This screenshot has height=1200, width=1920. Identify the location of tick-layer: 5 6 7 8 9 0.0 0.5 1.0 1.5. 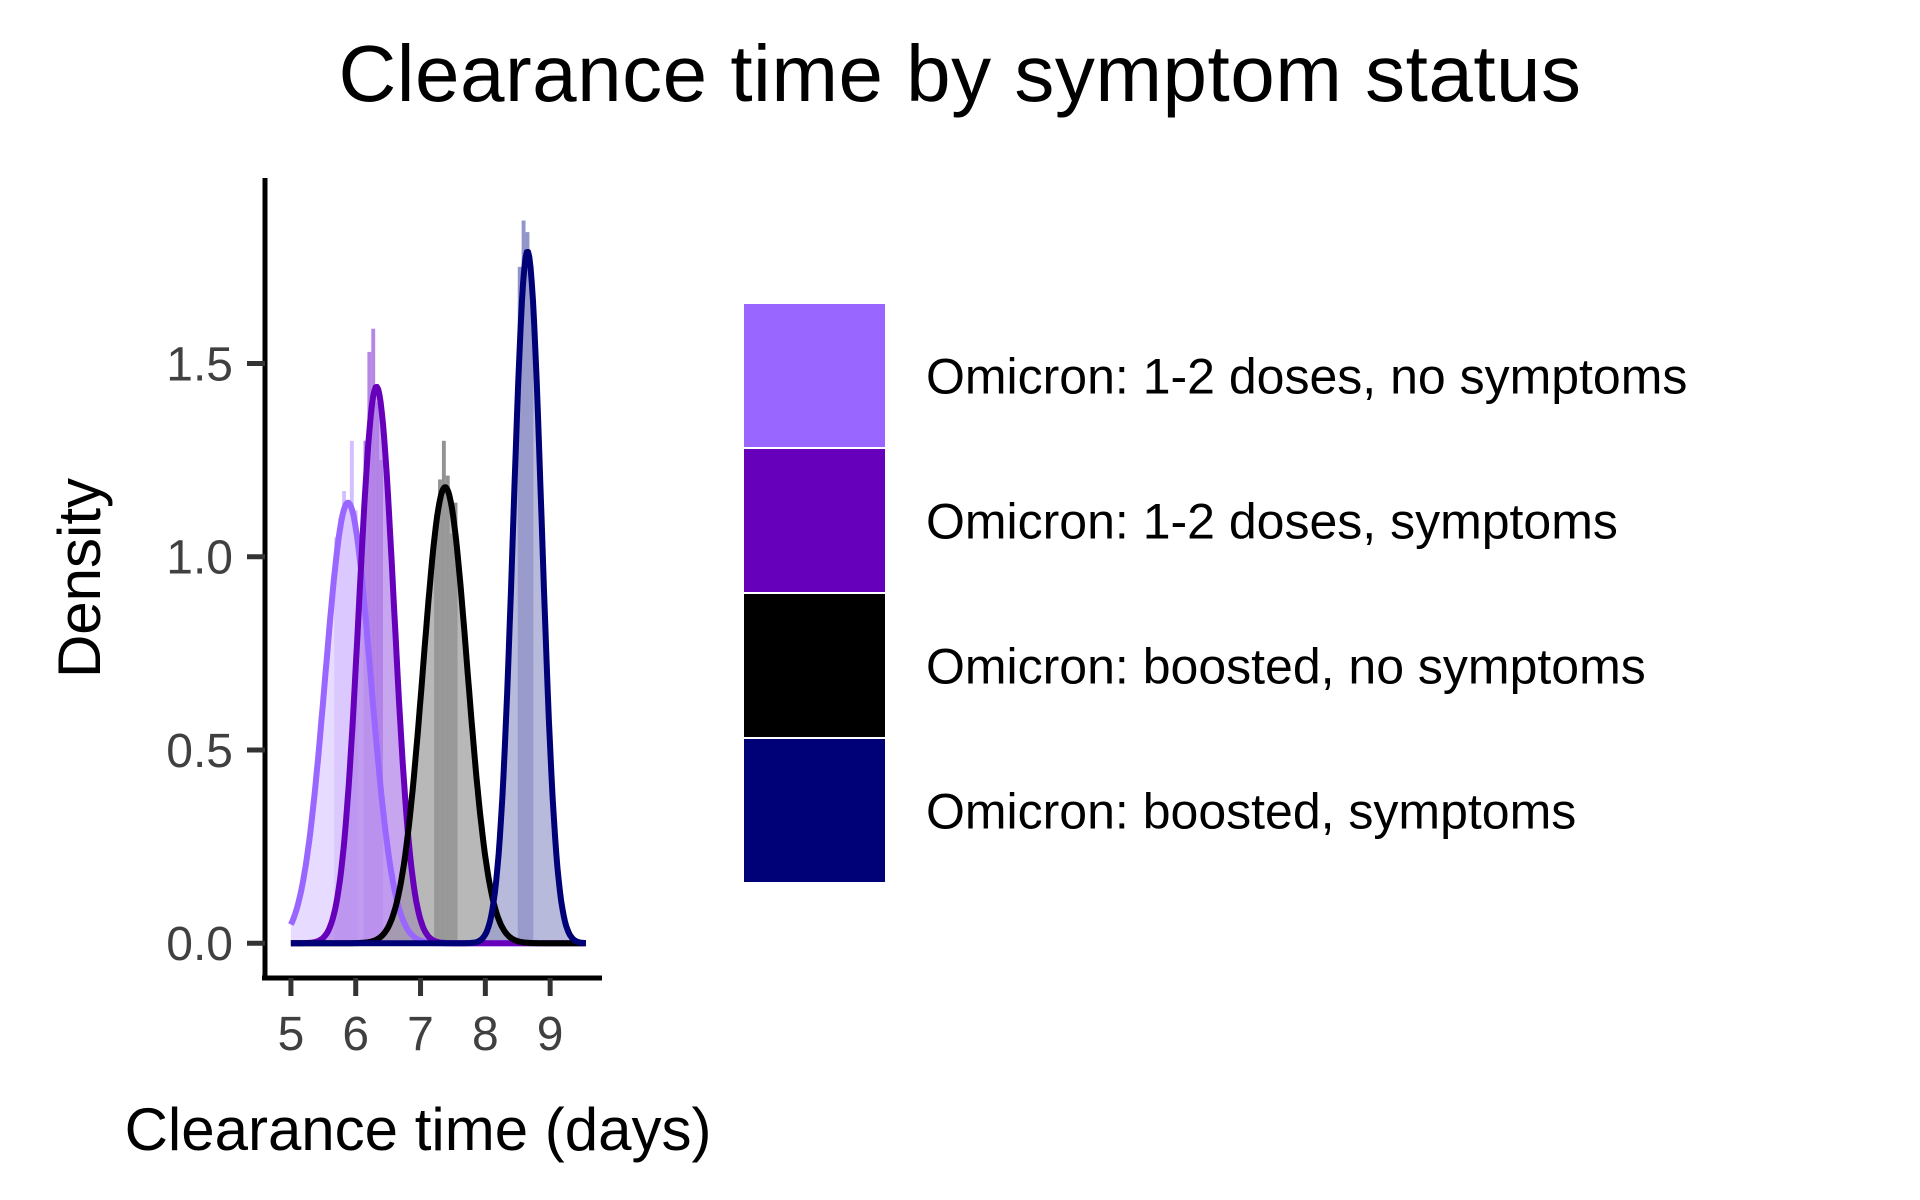
(364, 700).